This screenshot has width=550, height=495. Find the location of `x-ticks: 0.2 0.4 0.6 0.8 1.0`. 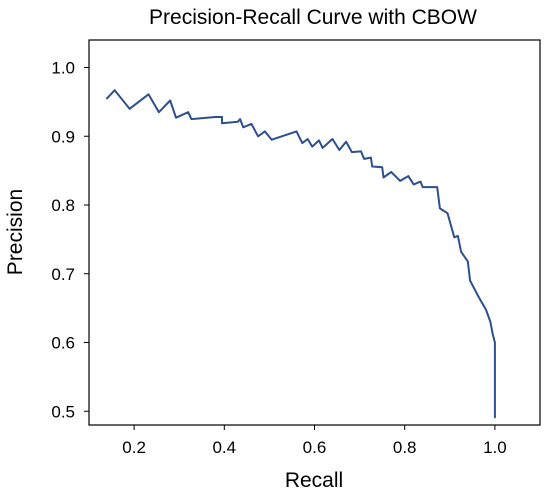

x-ticks: 0.2 0.4 0.6 0.8 1.0 is located at coordinates (314, 441).